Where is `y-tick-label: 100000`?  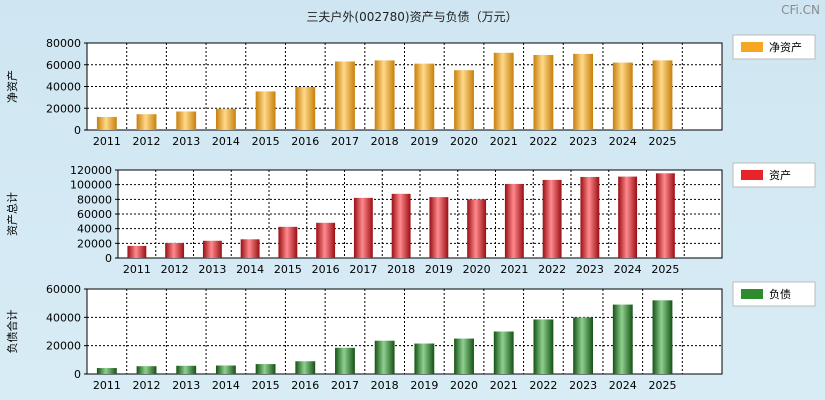 y-tick-label: 100000 is located at coordinates (91, 185).